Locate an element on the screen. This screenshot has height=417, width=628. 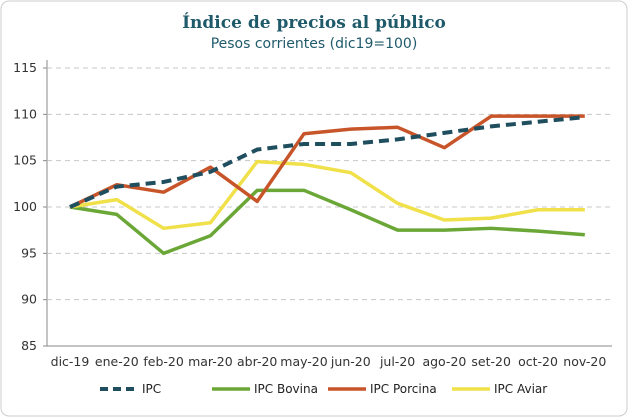
y-tick-label: 95 is located at coordinates (29, 252).